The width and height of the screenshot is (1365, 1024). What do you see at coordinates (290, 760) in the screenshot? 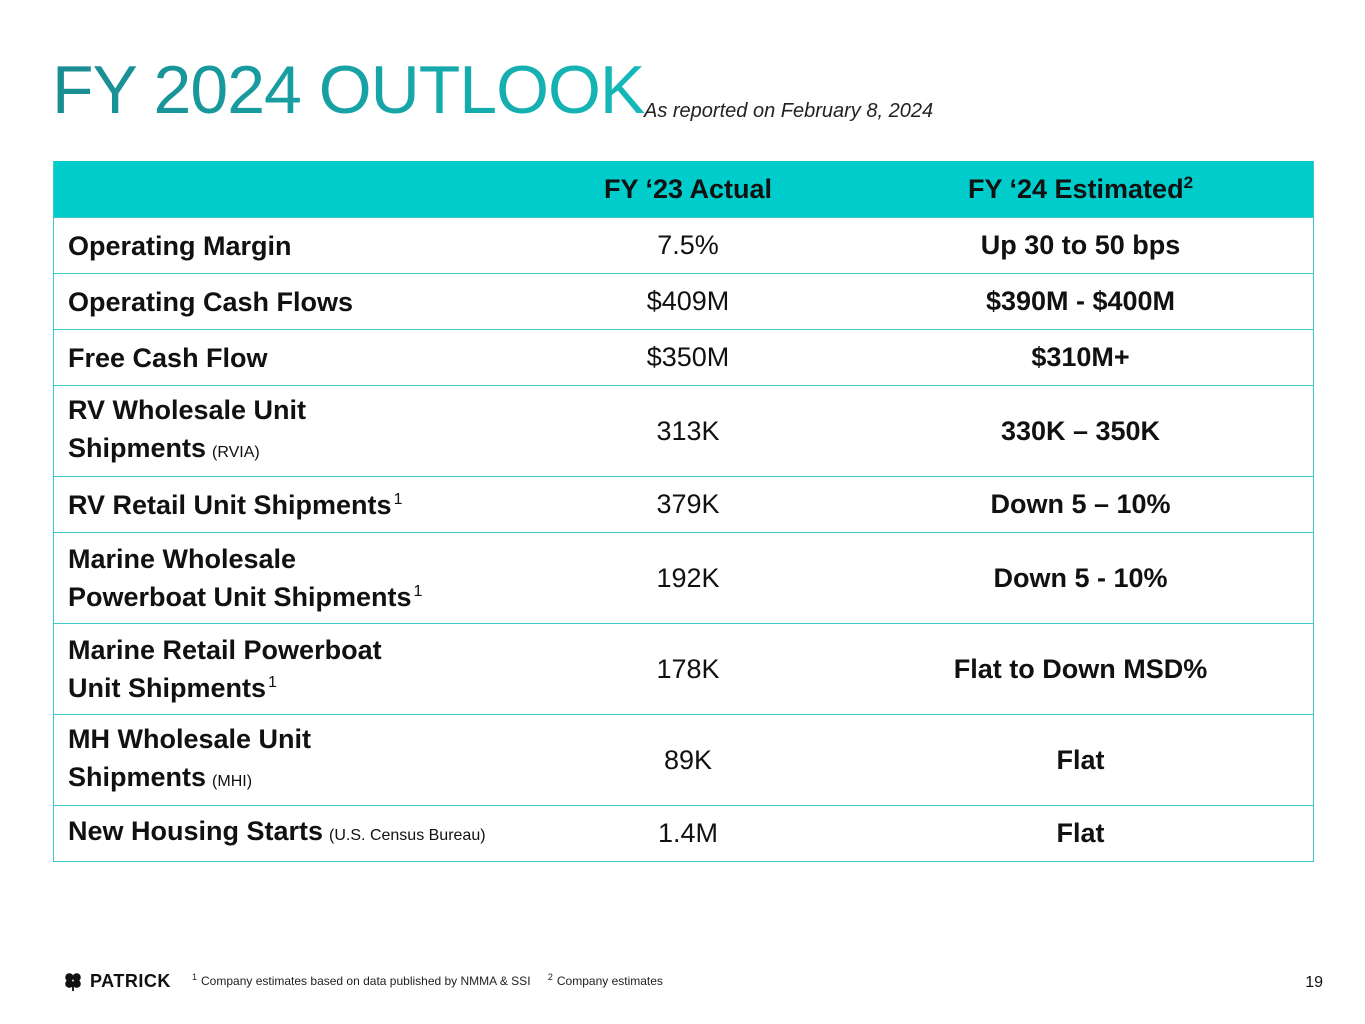
I see `metric-cell: MH Wholesale Unit Shipments (MHI)` at bounding box center [290, 760].